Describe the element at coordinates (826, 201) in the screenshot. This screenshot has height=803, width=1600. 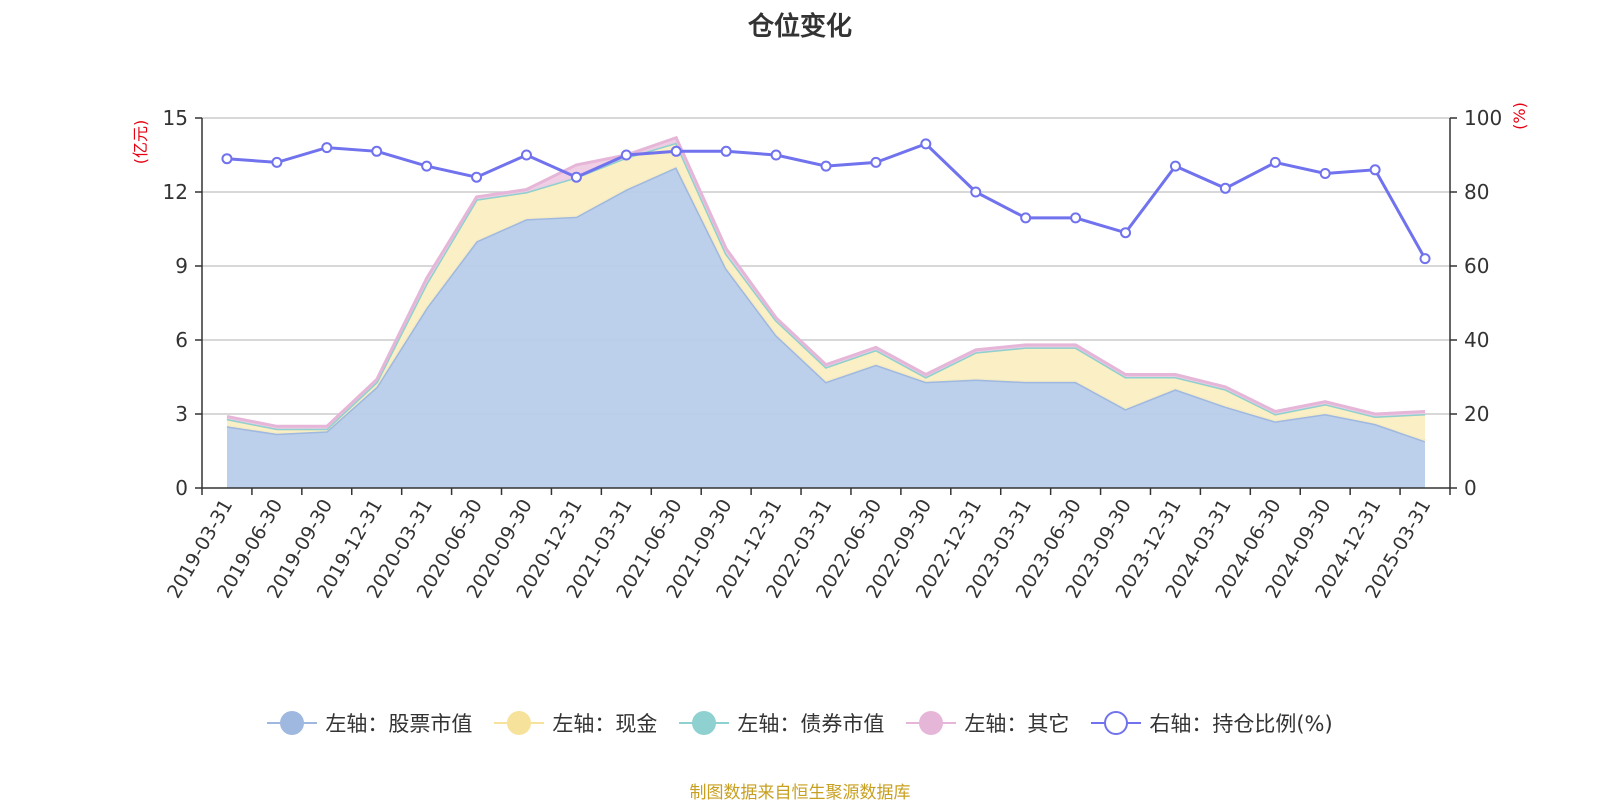
I see `ratio-line-series` at that location.